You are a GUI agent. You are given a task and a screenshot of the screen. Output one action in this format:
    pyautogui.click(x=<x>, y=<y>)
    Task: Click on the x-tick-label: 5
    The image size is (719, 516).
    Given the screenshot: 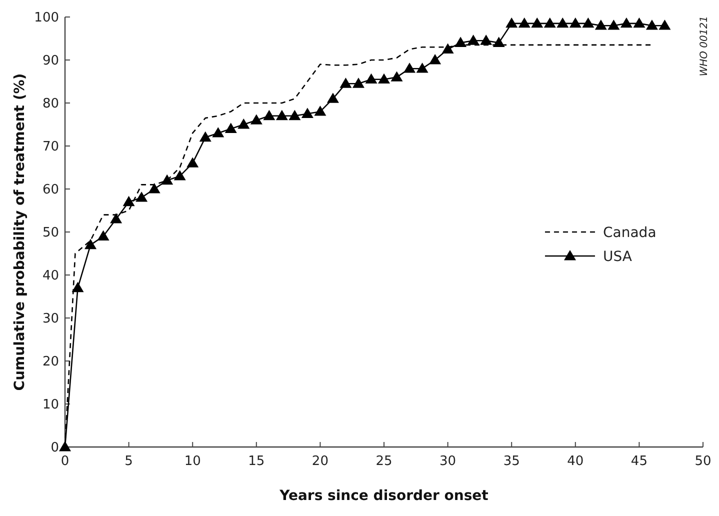 What is the action you would take?
    pyautogui.click(x=128, y=461)
    